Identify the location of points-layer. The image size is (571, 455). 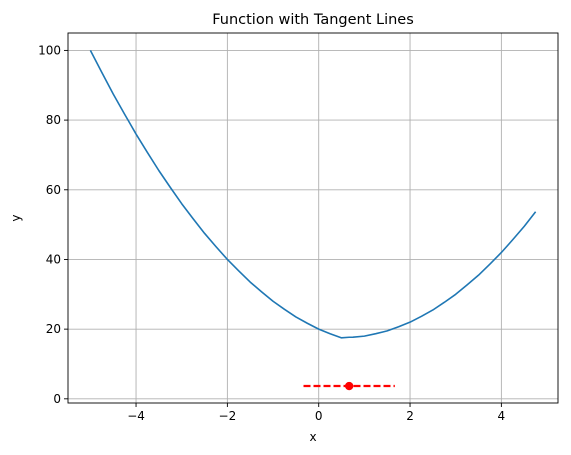
(349, 386).